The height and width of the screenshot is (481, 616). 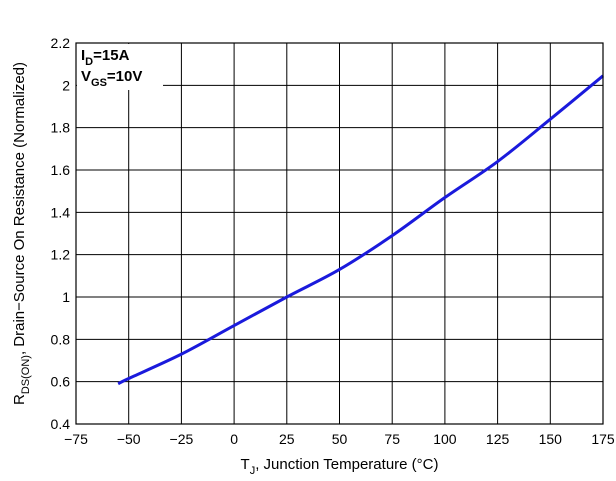 What do you see at coordinates (61, 339) in the screenshot?
I see `y-tick-label: 0.8` at bounding box center [61, 339].